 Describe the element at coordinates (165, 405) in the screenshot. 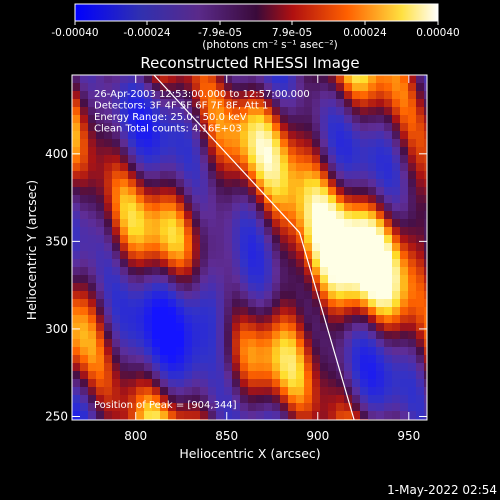

I see `peak-label: Position of Peak = [904,344]` at that location.